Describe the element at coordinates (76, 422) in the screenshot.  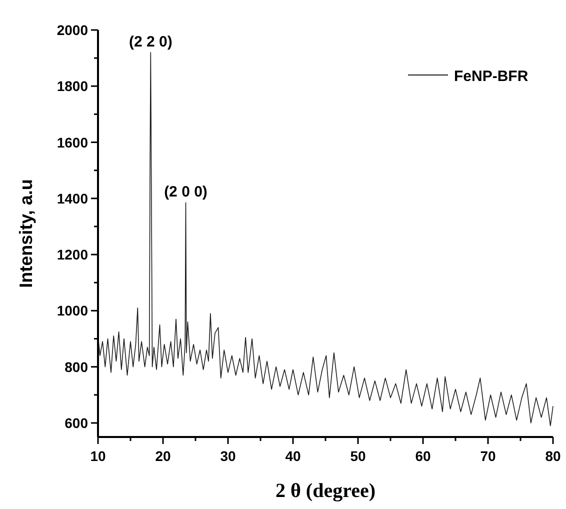
I see `y-tick-label: 600` at that location.